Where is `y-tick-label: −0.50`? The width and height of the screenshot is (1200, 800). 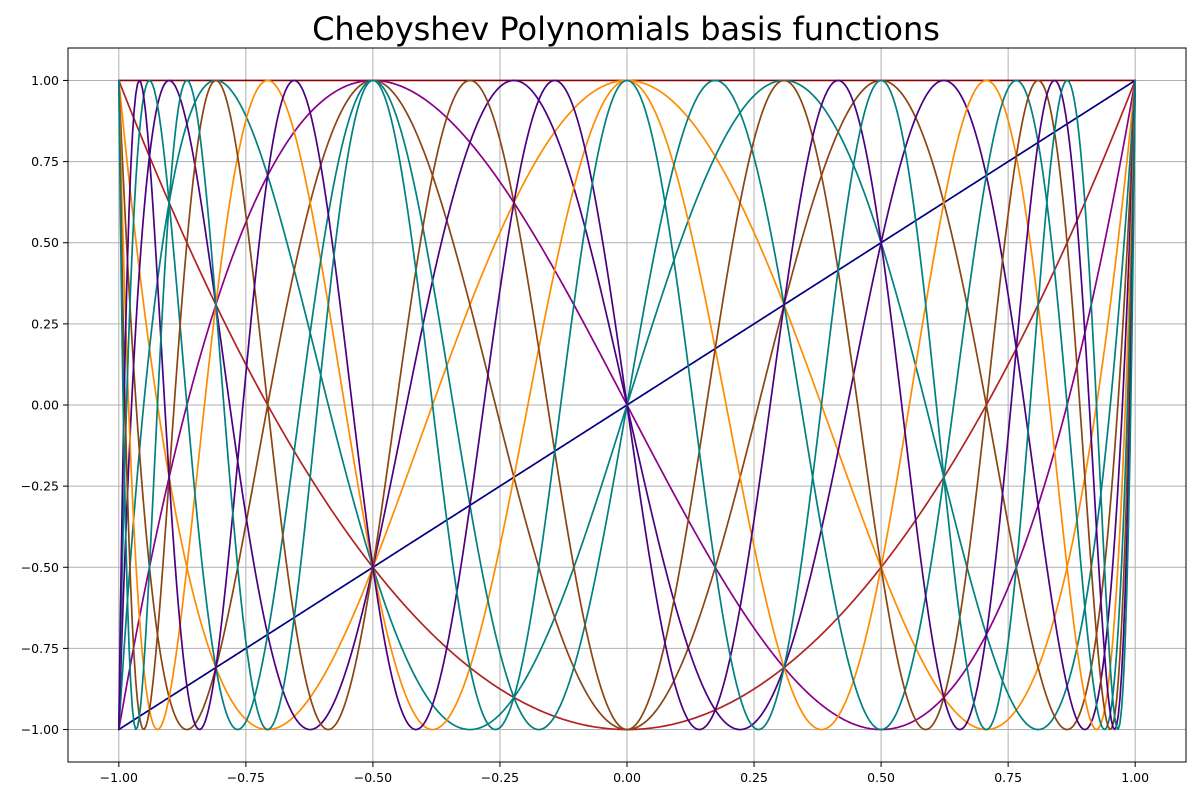 y-tick-label: −0.50 is located at coordinates (40, 567).